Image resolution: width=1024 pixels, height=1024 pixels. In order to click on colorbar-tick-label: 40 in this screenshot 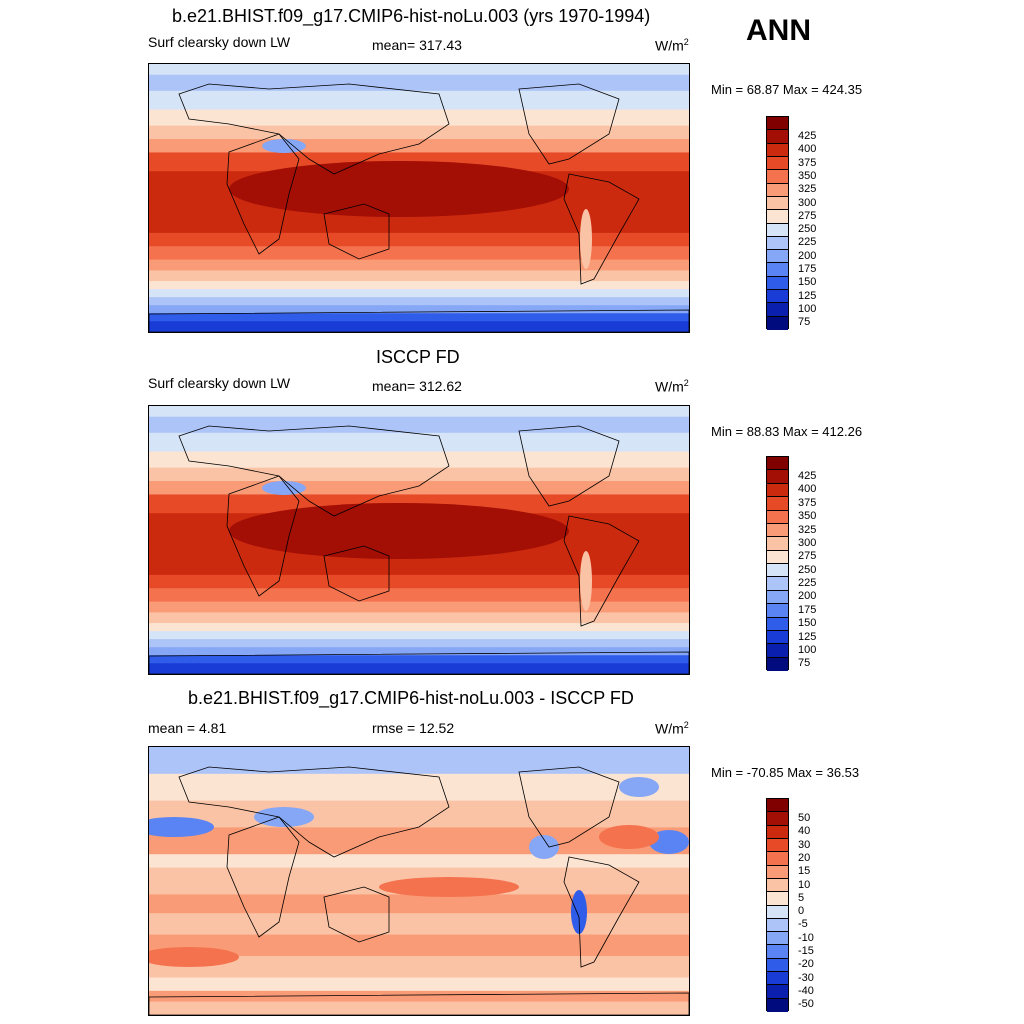, I will do `click(804, 831)`.